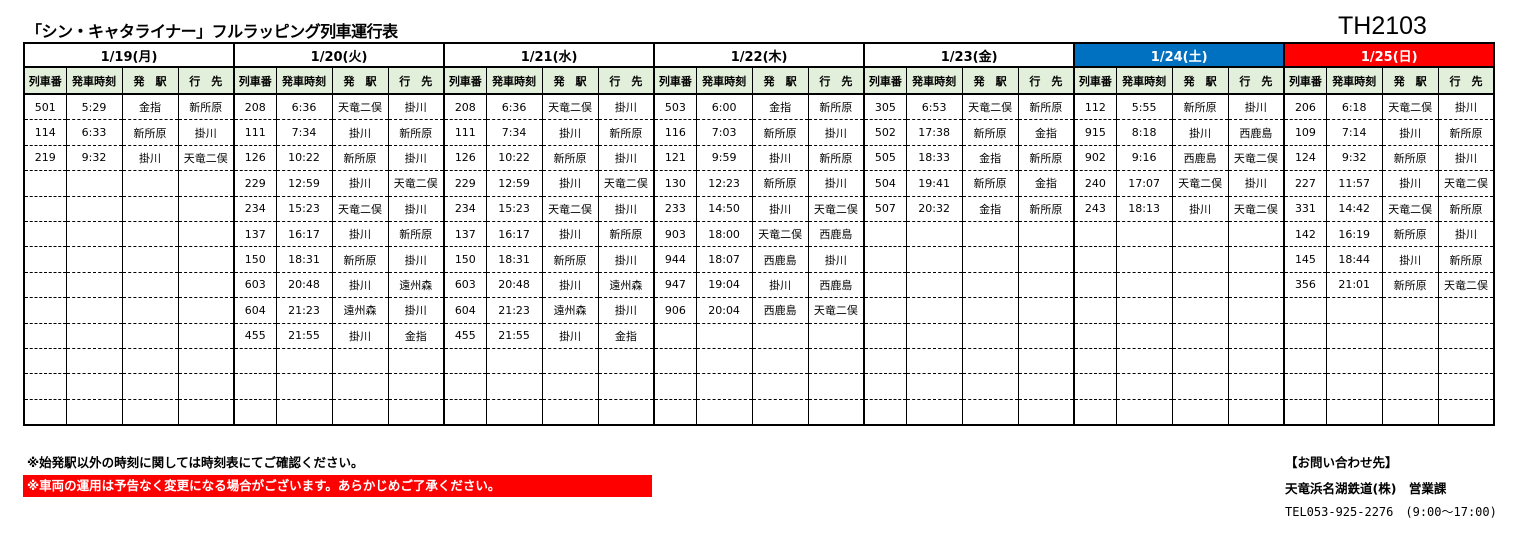  Describe the element at coordinates (1144, 158) in the screenshot. I see `departure-time-cell: 9:16` at that location.